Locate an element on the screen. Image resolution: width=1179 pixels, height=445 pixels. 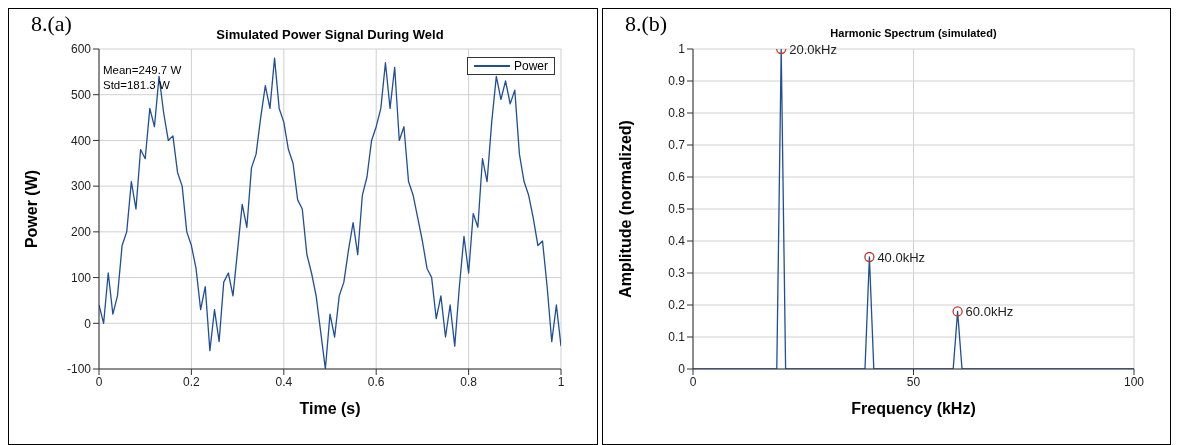
x-tick-label: 50 is located at coordinates (913, 381).